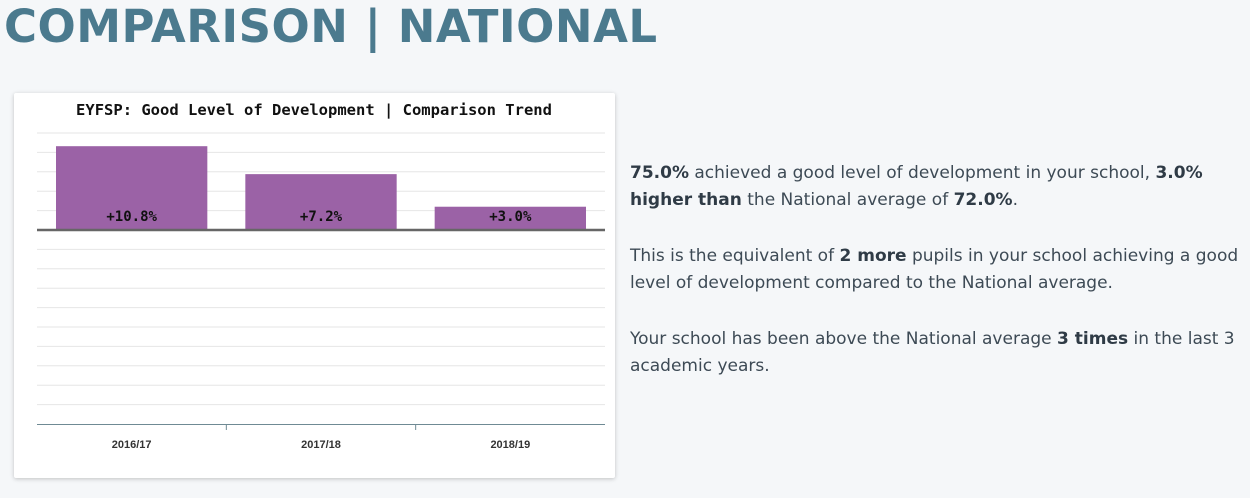 This screenshot has width=1250, height=498. Describe the element at coordinates (873, 256) in the screenshot. I see `pupil-difference: 2 more` at that location.